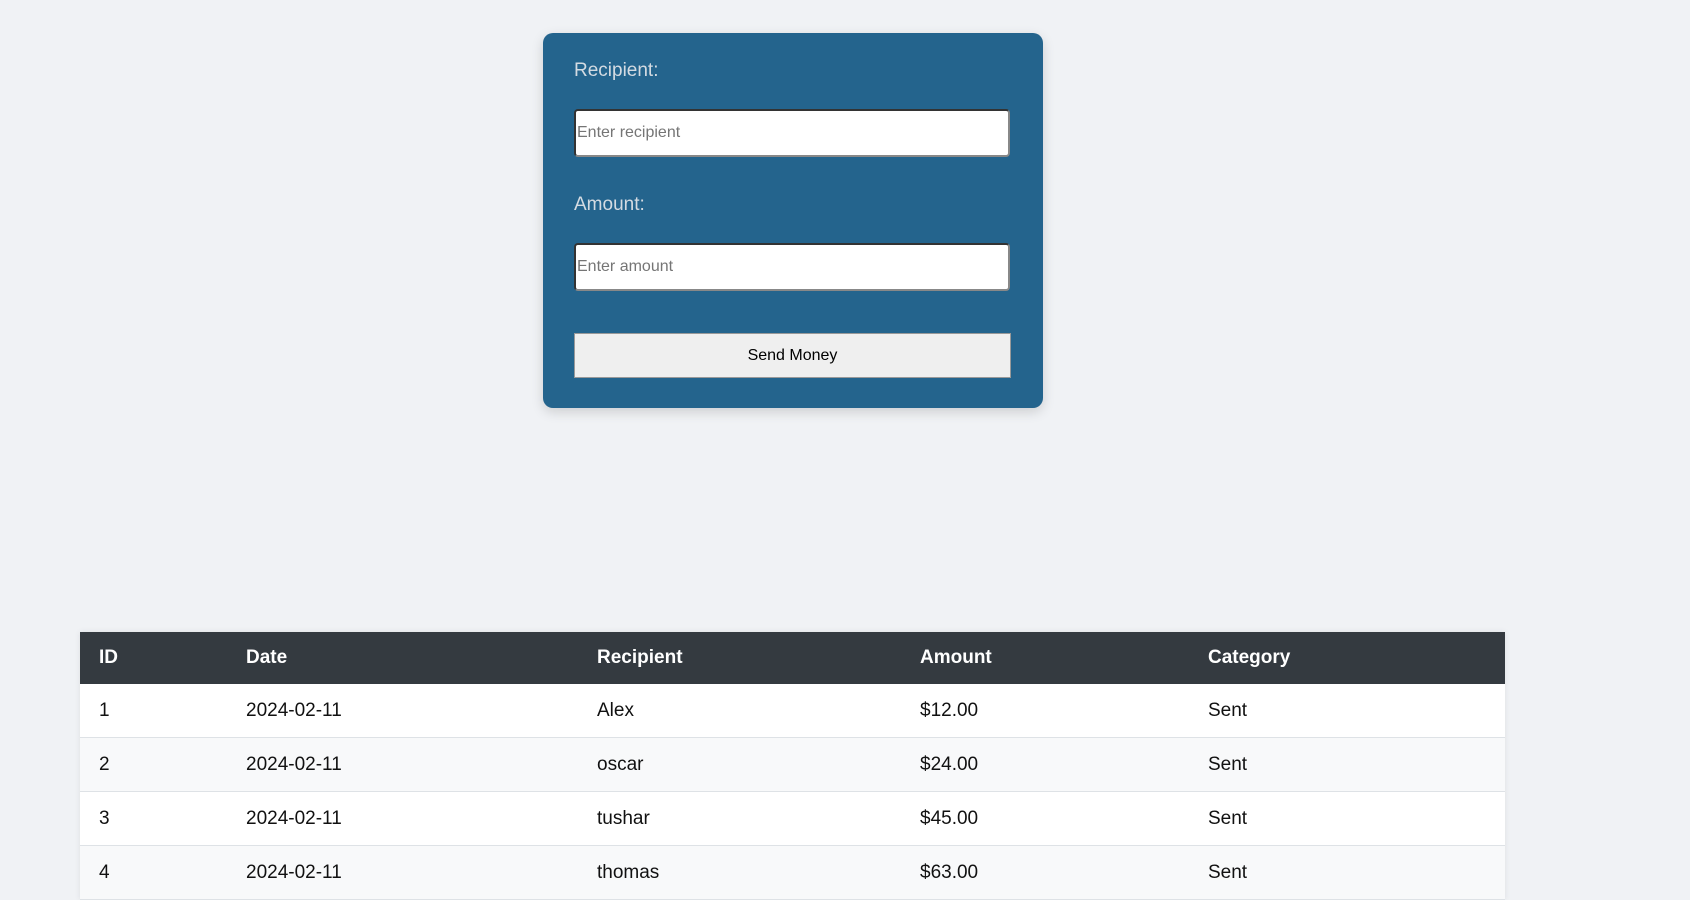  I want to click on table-header-row: ID Date Recipient Amount Category, so click(792, 658).